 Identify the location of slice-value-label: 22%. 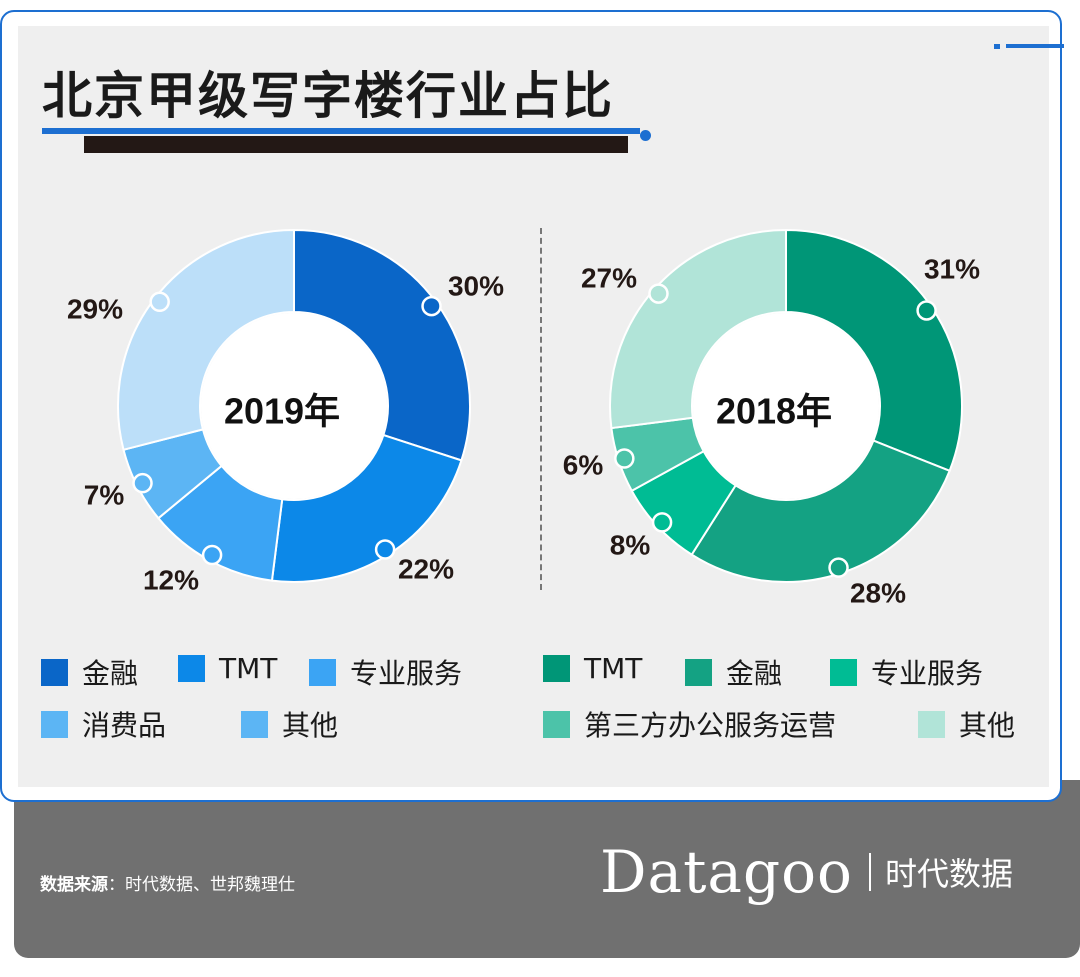
(426, 568).